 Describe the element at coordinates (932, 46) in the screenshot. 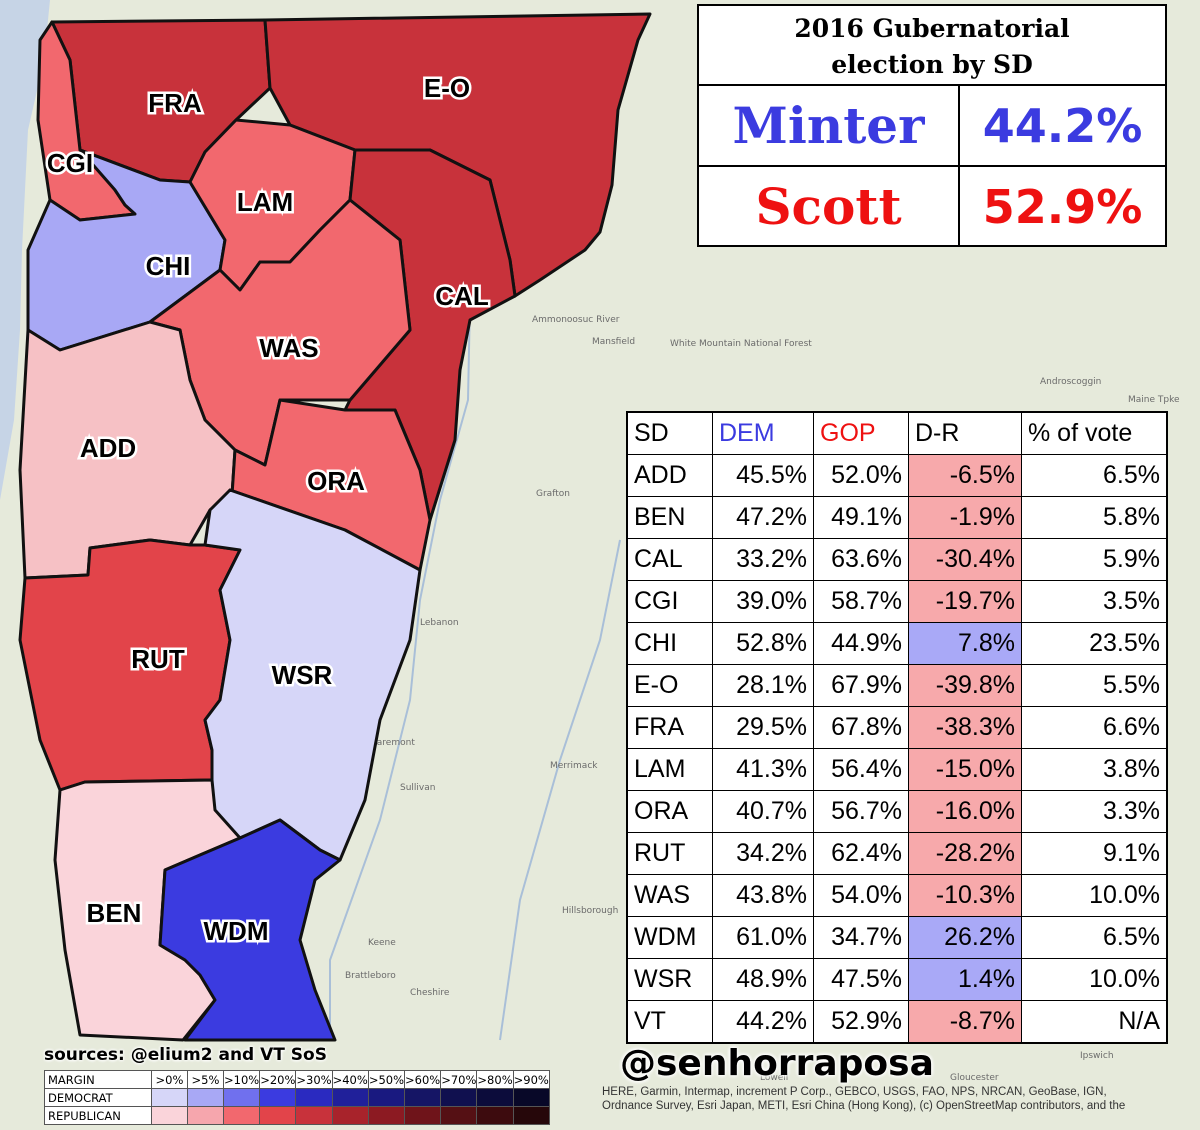

I see `headline-title: 2016 Gubernatorial election by SD` at that location.